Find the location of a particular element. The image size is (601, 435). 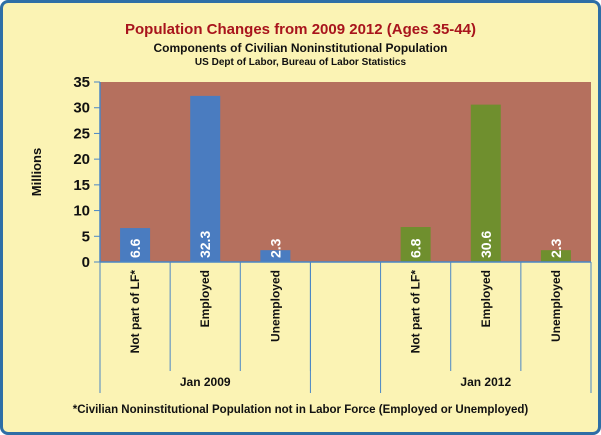

y-tick-label: 0 is located at coordinates (86, 262).